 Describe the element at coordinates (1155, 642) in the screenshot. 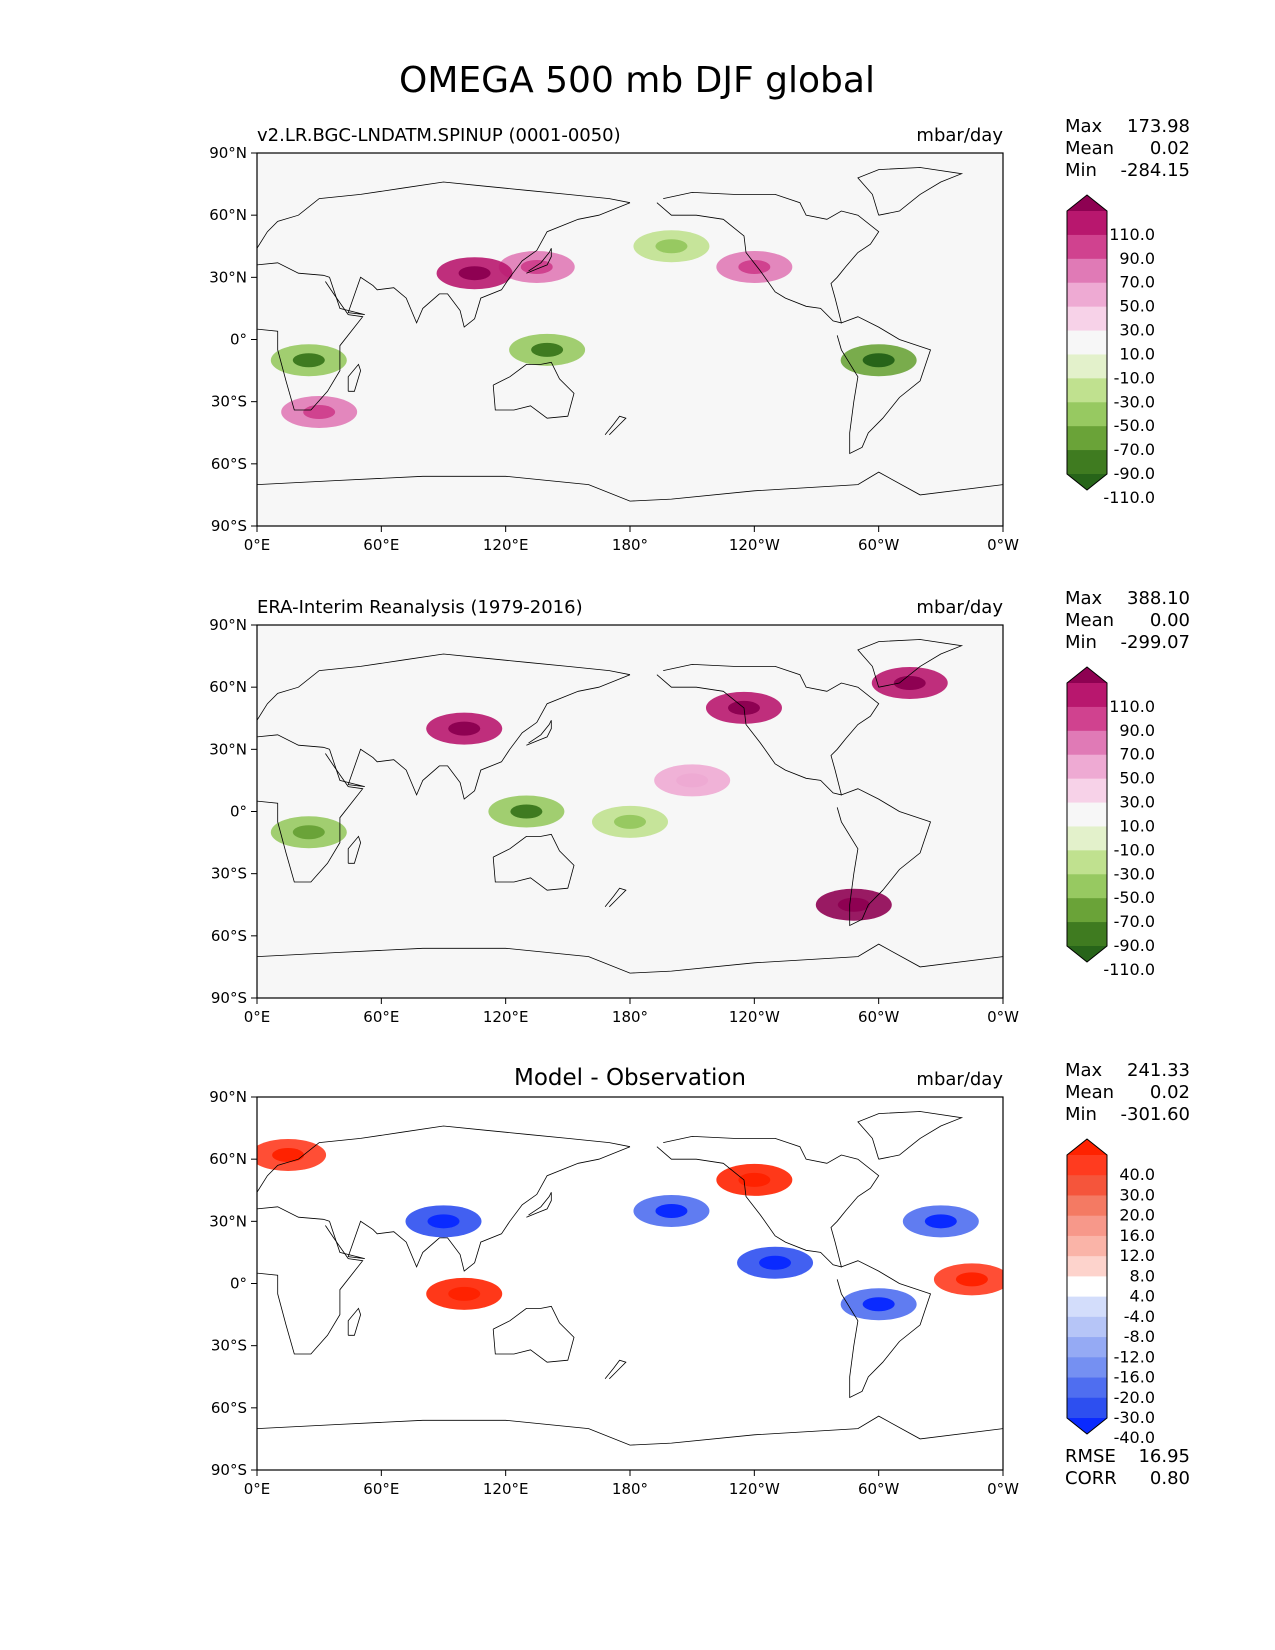

I see `stat-value: -299.07` at that location.